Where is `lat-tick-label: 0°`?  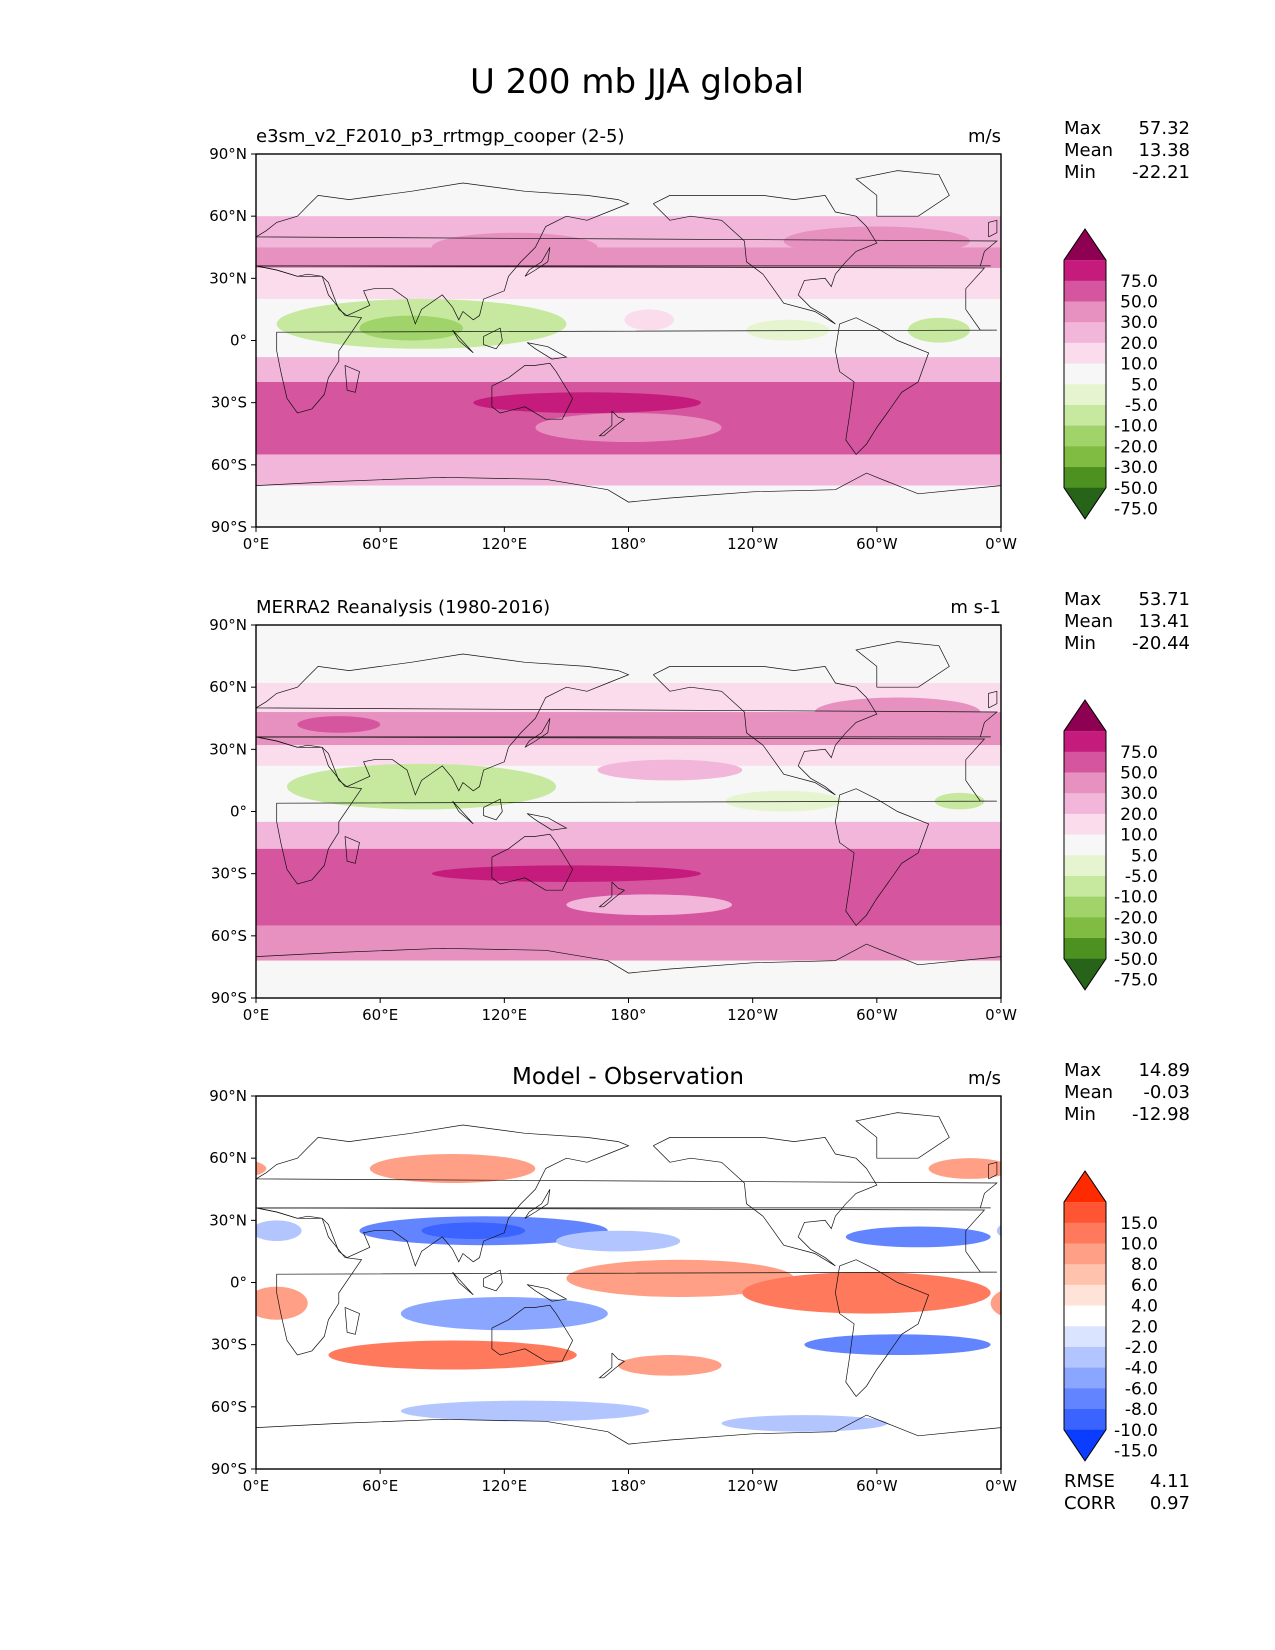 lat-tick-label: 0° is located at coordinates (238, 1283).